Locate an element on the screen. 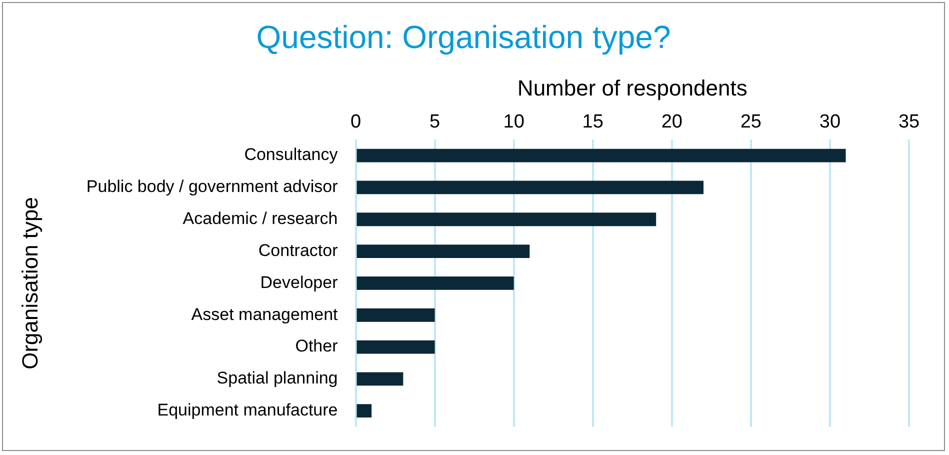 The image size is (949, 455). x-tick-label: 25 is located at coordinates (751, 121).